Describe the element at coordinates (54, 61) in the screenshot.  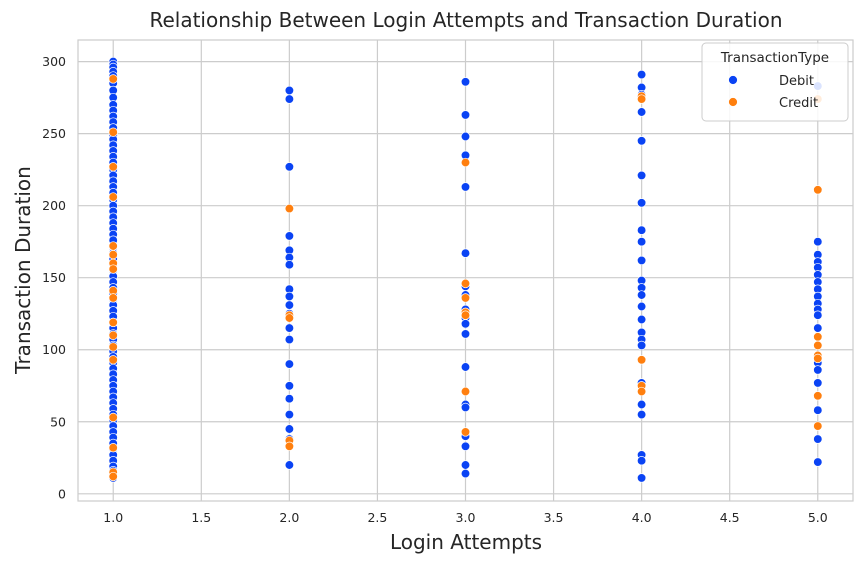
I see `y-tick-label: 300` at that location.